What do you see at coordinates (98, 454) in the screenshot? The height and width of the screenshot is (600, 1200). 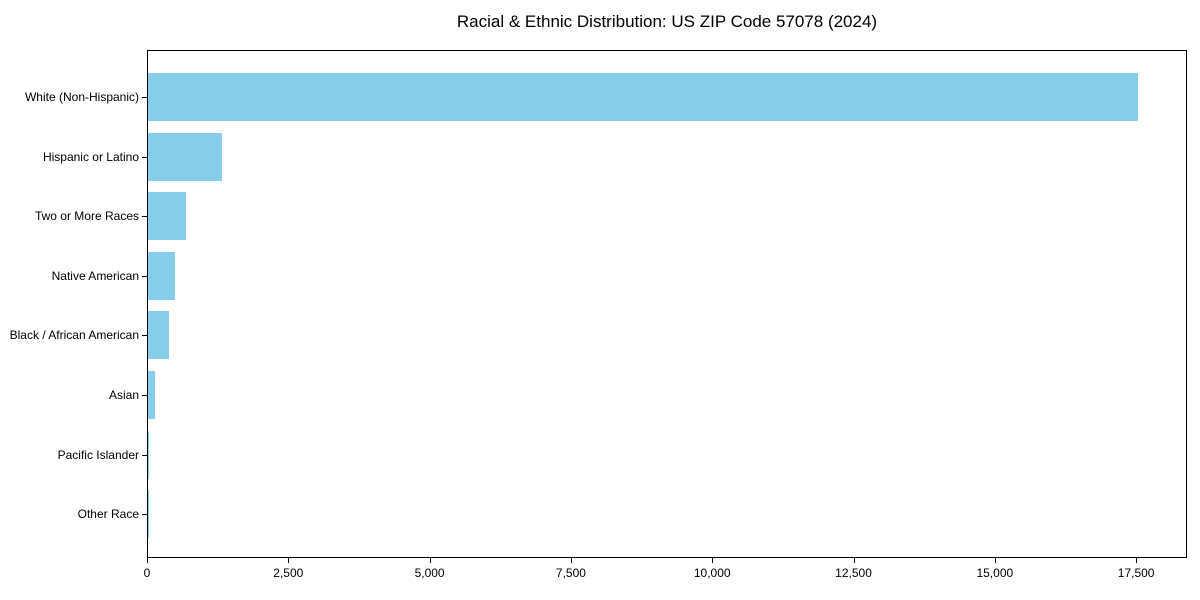 I see `y-axis-label: Pacific Islander` at bounding box center [98, 454].